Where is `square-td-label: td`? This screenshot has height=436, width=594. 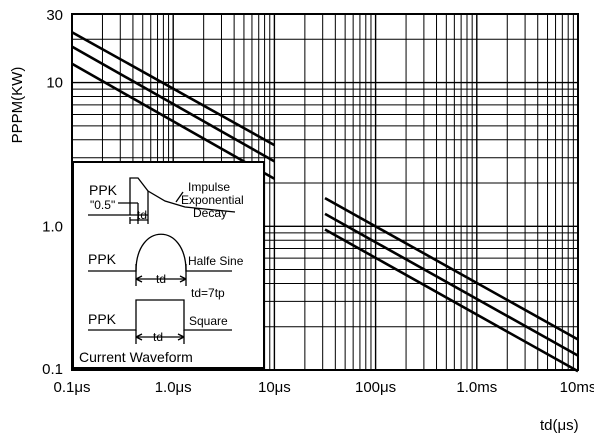 square-td-label: td is located at coordinates (158, 337).